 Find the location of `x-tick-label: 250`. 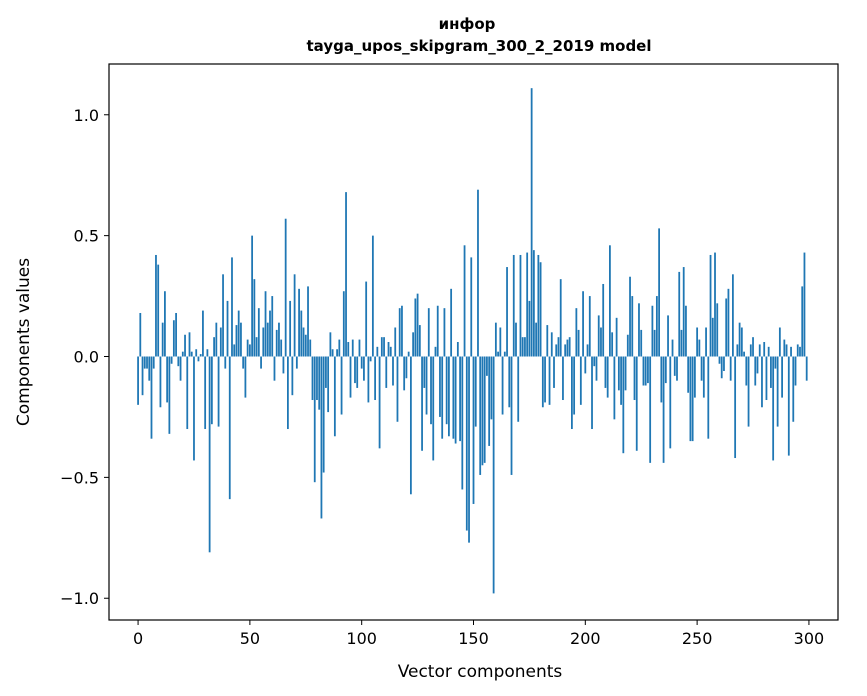

x-tick-label: 250 is located at coordinates (697, 638).